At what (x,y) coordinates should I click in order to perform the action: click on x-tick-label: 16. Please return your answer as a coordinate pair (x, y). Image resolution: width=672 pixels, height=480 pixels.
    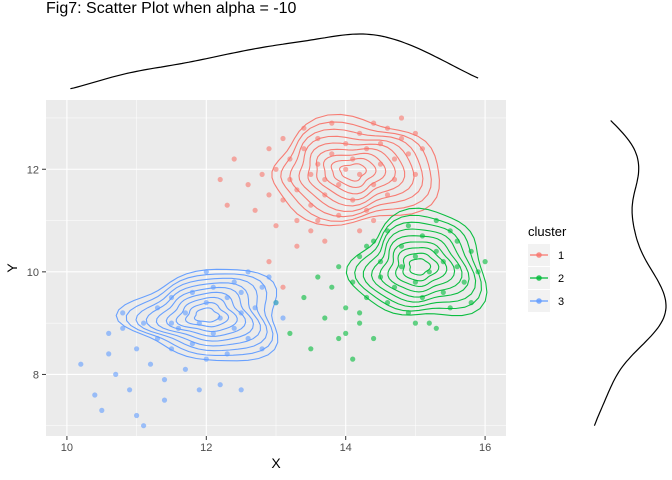
    Looking at the image, I should click on (485, 448).